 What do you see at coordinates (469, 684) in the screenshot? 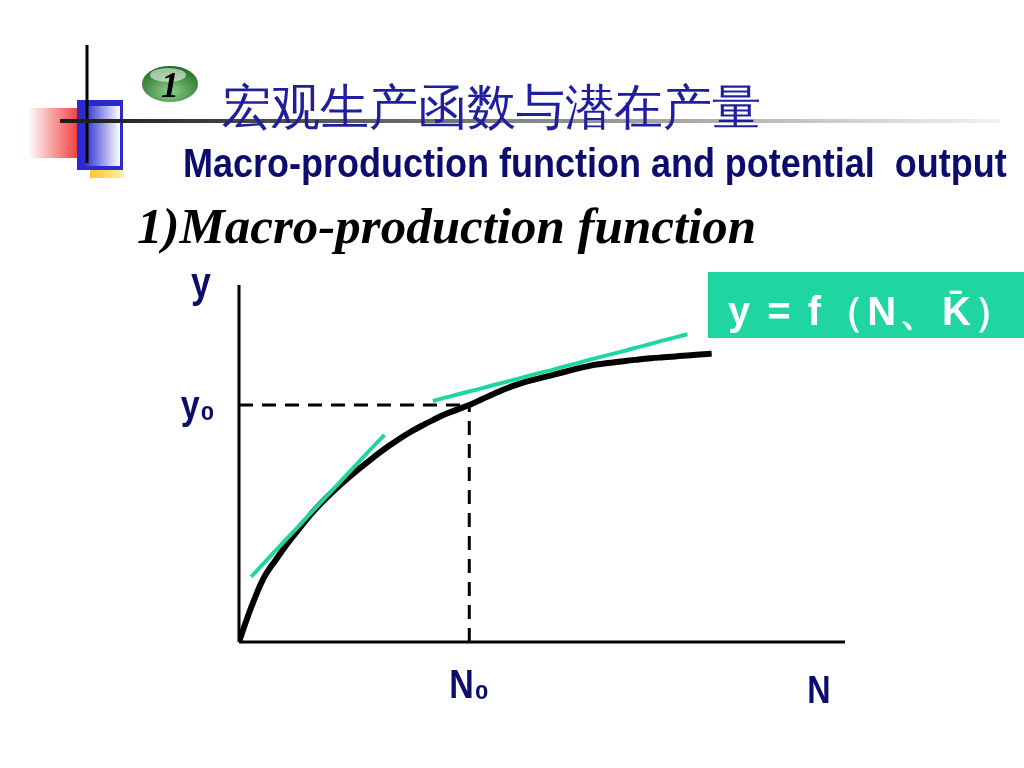
I see `text: N₀` at bounding box center [469, 684].